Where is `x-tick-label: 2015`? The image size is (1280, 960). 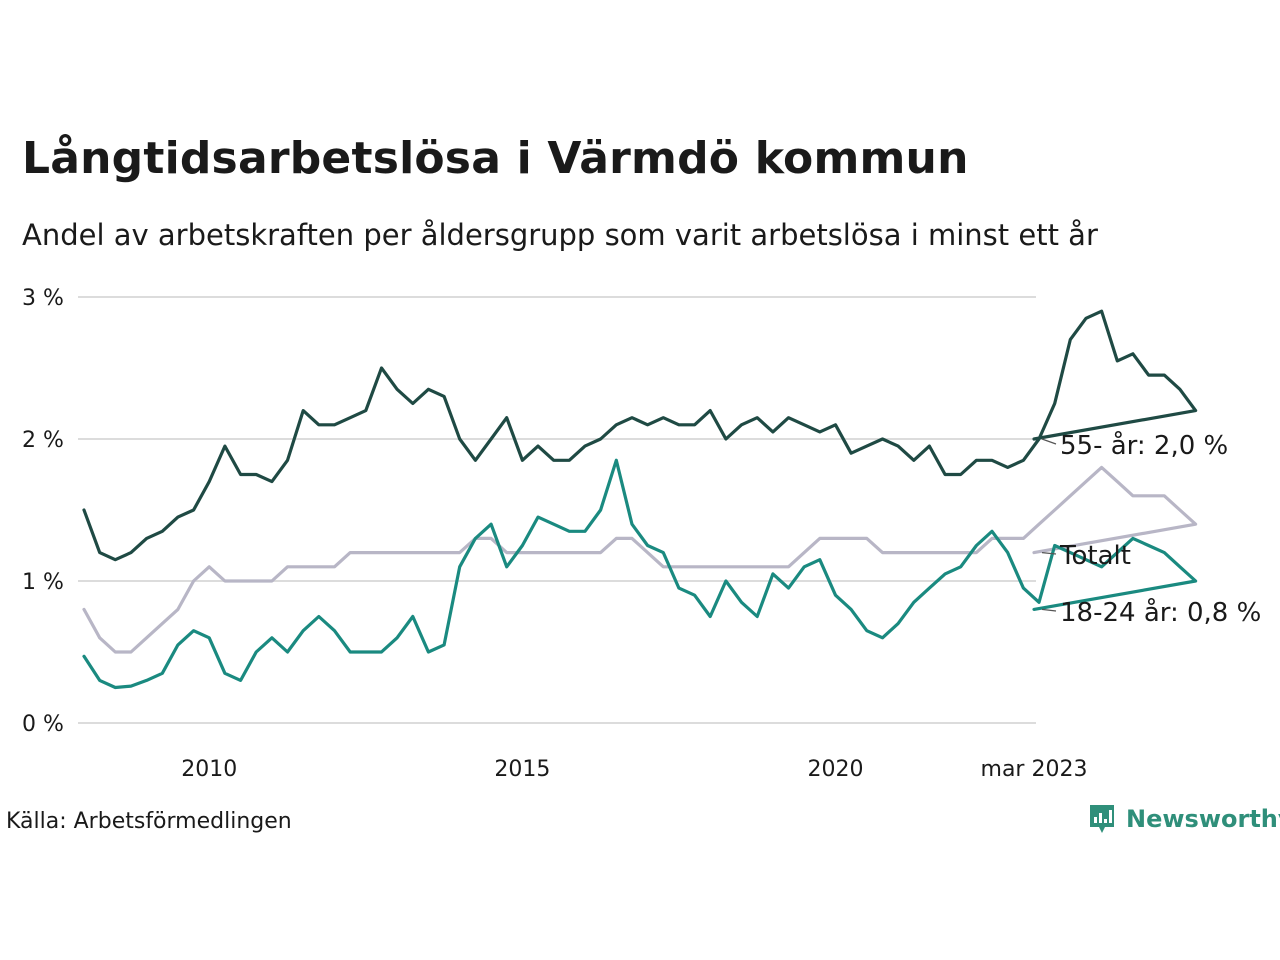 x-tick-label: 2015 is located at coordinates (522, 769).